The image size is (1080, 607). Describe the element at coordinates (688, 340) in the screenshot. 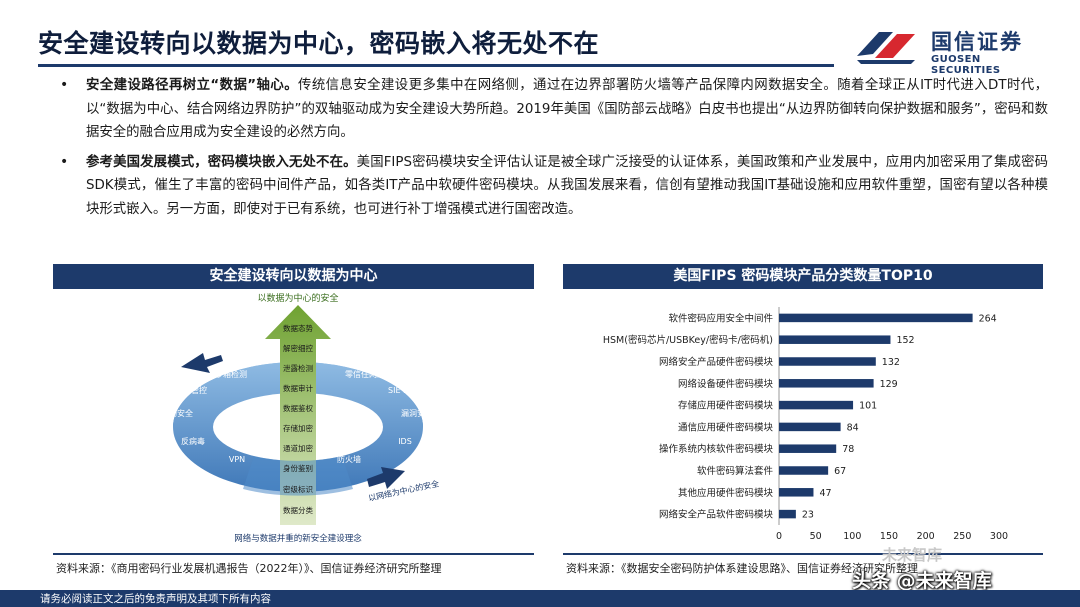

I see `chart-category-label: HSM(密码芯片/USBKey/密码卡/密码机)` at that location.